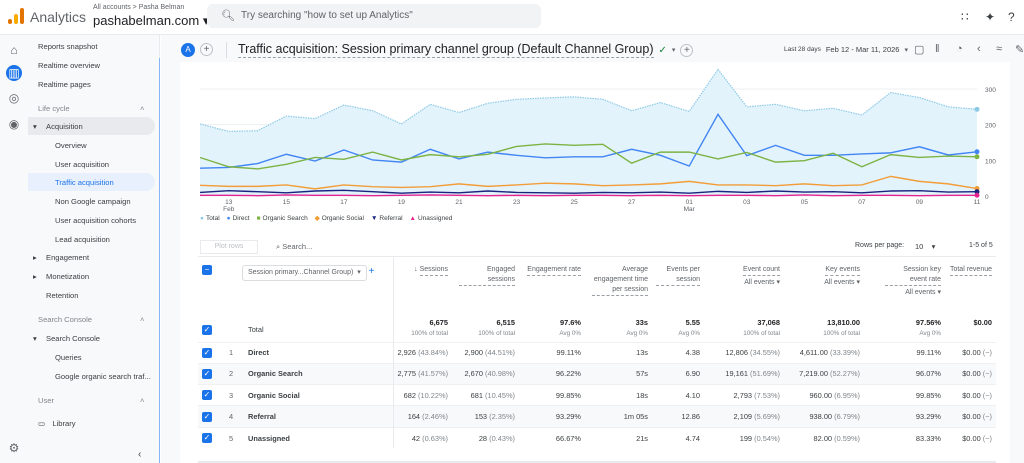  What do you see at coordinates (824, 287) in the screenshot?
I see `column-header: Key events All events ▾` at bounding box center [824, 287].